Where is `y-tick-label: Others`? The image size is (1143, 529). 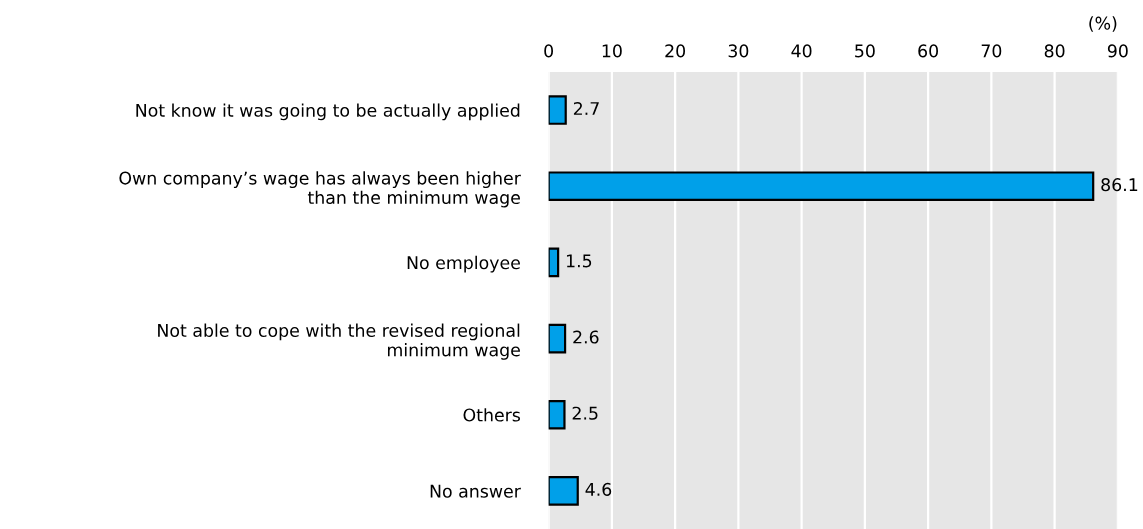
y-tick-label: Others is located at coordinates (492, 415).